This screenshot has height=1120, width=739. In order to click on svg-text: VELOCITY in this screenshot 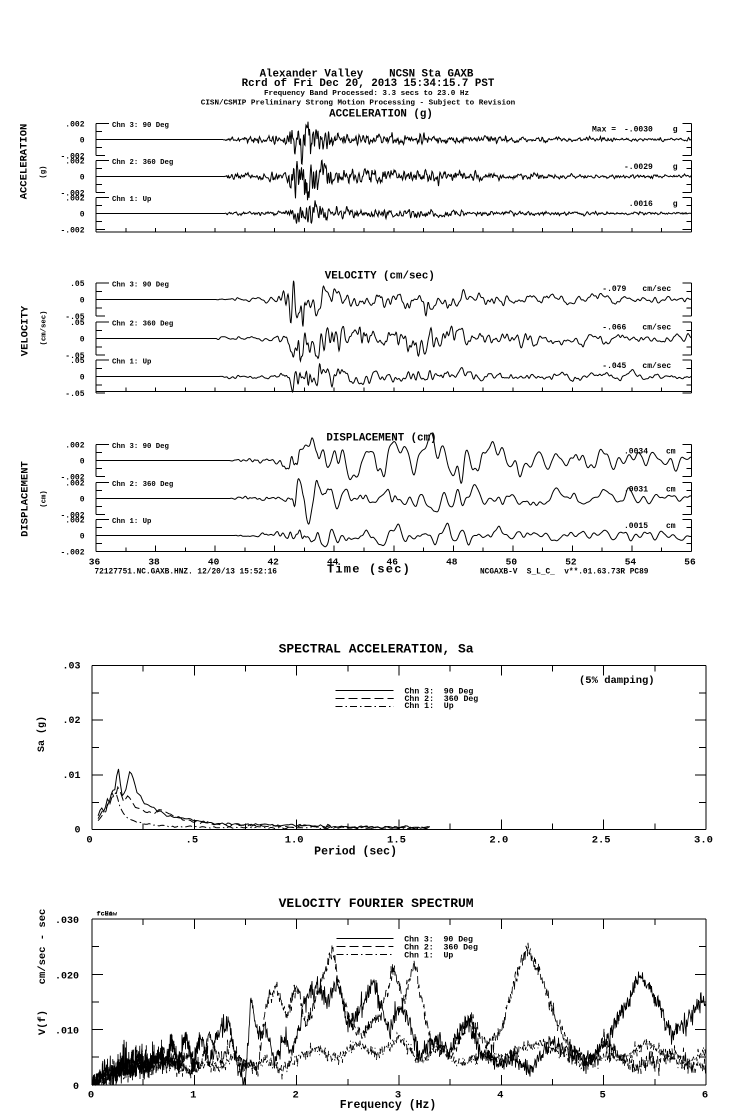, I will do `click(26, 330)`.